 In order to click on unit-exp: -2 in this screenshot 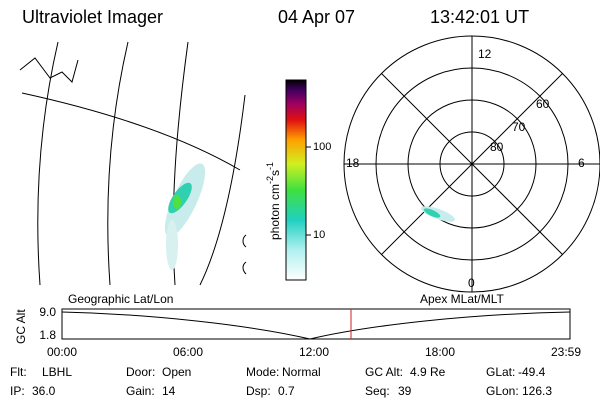, I will do `click(270, 180)`.